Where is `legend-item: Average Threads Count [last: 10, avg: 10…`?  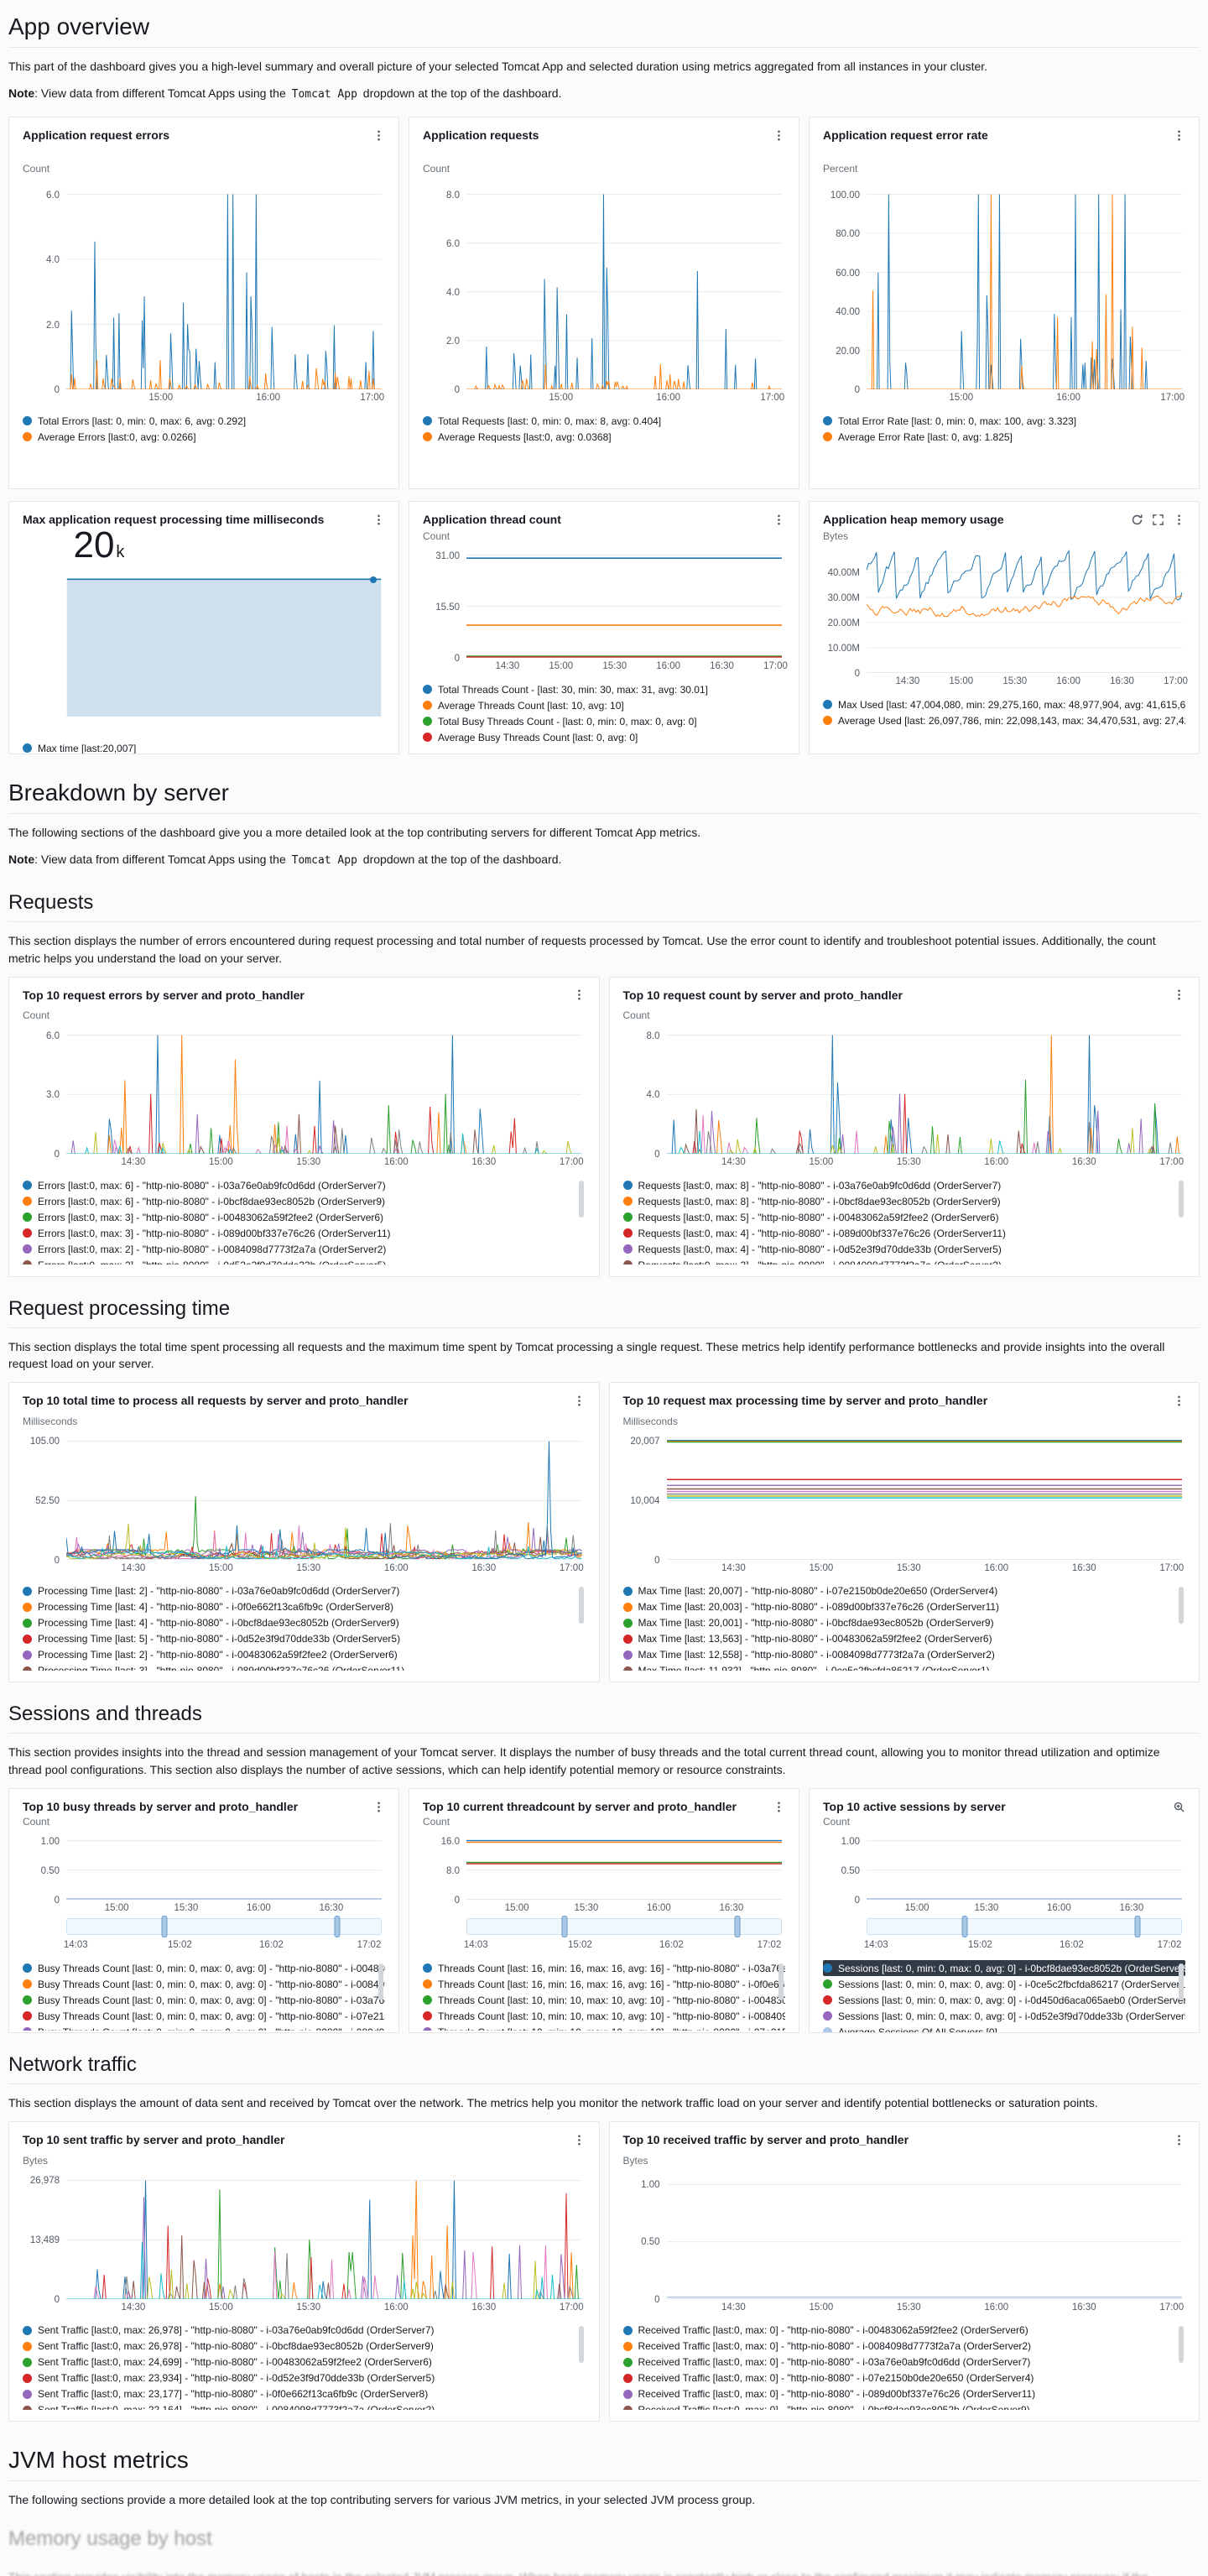 legend-item: Average Threads Count [last: 10, avg: 10… is located at coordinates (604, 705).